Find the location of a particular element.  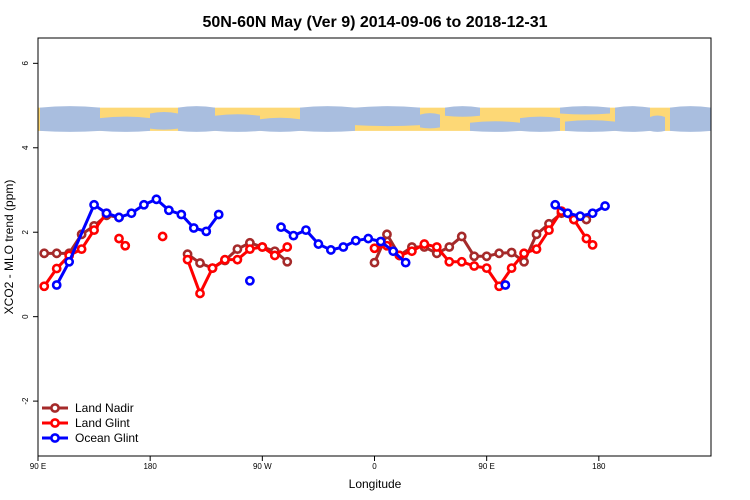

legend-item: Ocean Glint is located at coordinates (90, 438).